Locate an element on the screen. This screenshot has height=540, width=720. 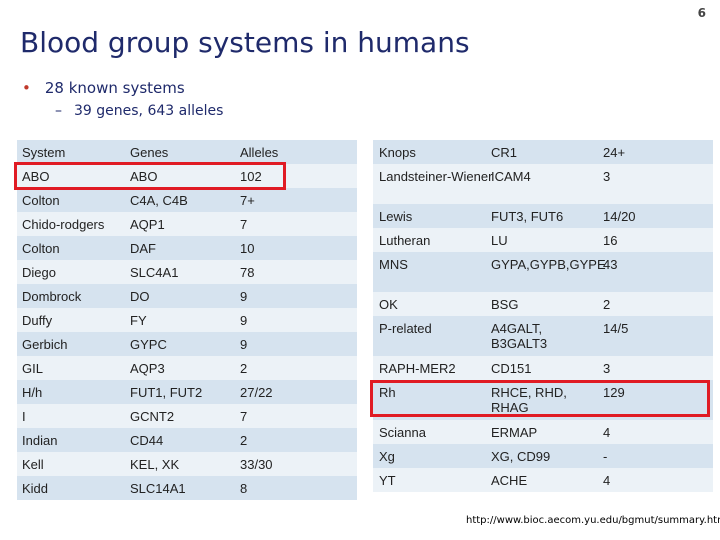
table-cell: DO is located at coordinates (140, 296).